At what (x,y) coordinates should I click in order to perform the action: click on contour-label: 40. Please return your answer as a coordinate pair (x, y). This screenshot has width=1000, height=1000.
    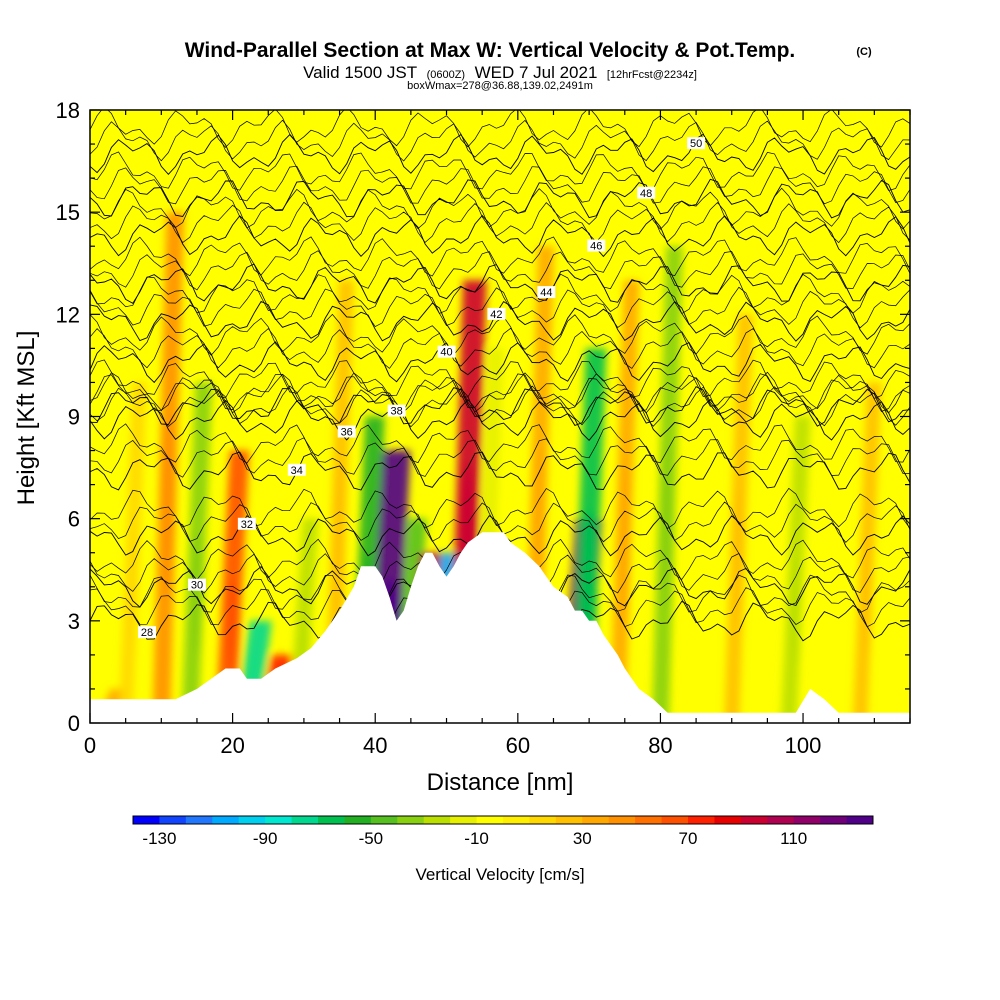
    Looking at the image, I should click on (446, 353).